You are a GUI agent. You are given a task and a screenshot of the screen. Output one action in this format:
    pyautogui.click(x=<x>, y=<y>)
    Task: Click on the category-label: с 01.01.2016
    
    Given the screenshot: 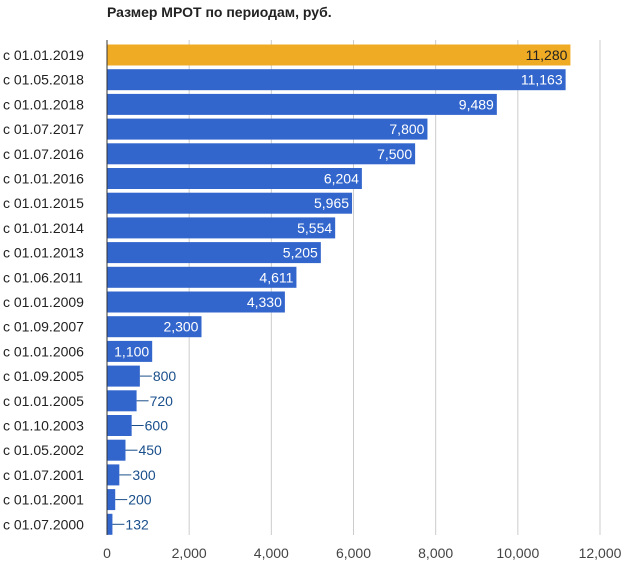 What is the action you would take?
    pyautogui.click(x=43, y=179)
    